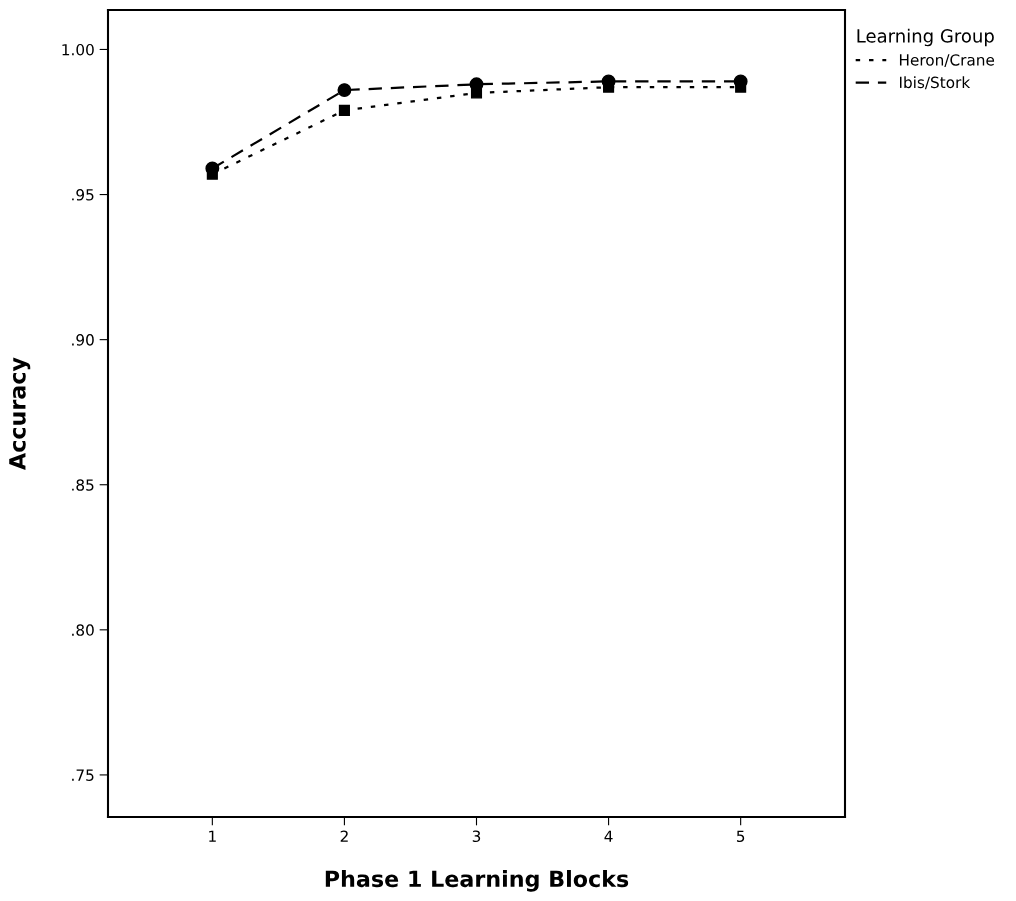 The image size is (1016, 901). What do you see at coordinates (212, 836) in the screenshot?
I see `x-tick-label: 1` at bounding box center [212, 836].